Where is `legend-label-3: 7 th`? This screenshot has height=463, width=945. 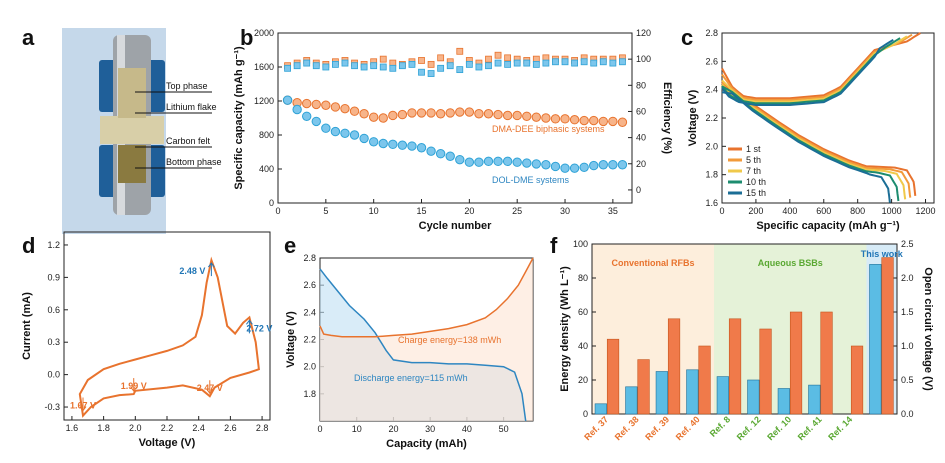 legend-label-3: 7 th is located at coordinates (753, 171).